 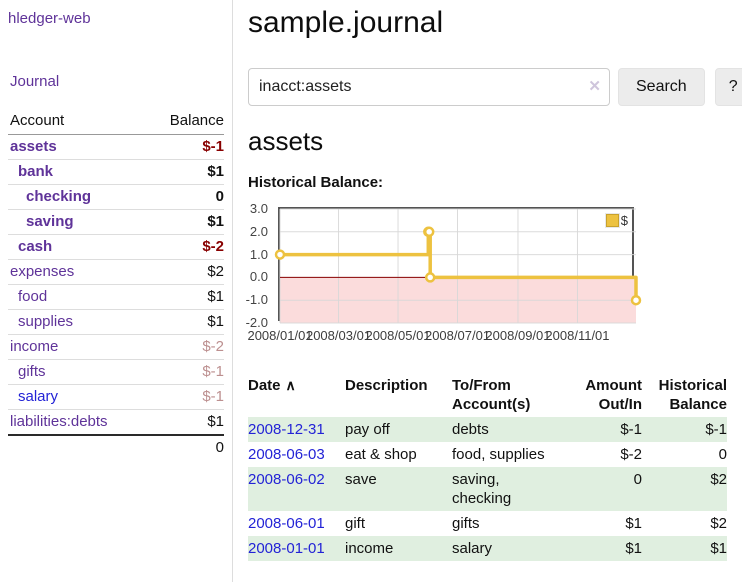 I want to click on transaction-description: save, so click(x=361, y=479).